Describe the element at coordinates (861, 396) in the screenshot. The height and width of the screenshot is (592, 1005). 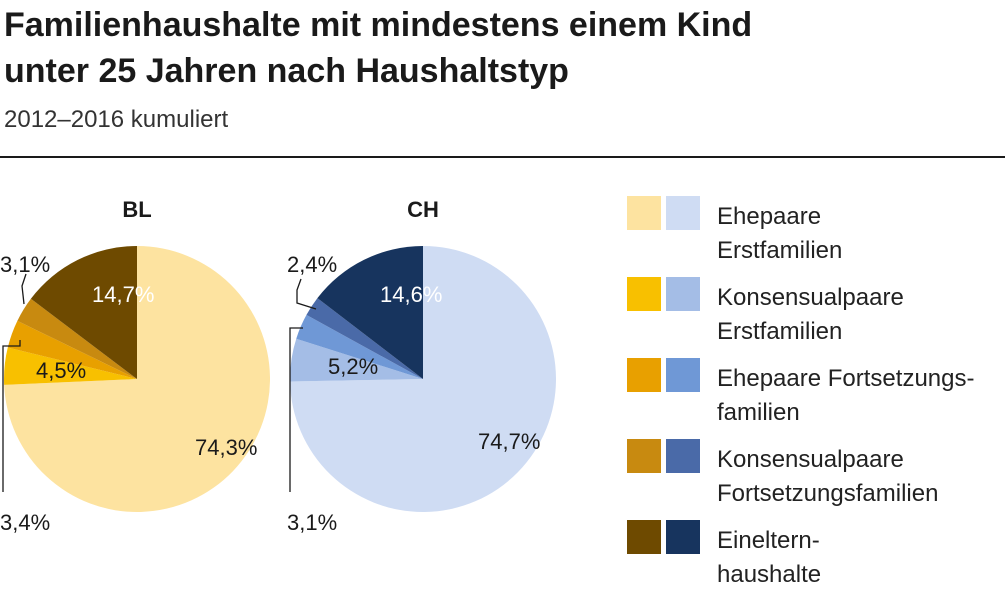
I see `legend-label: Ehepaare Fortsetzungs-familien` at that location.